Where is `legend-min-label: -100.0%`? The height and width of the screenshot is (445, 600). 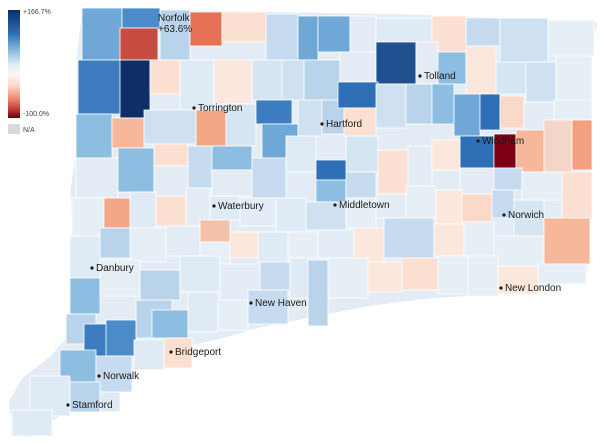
legend-min-label: -100.0% is located at coordinates (36, 114).